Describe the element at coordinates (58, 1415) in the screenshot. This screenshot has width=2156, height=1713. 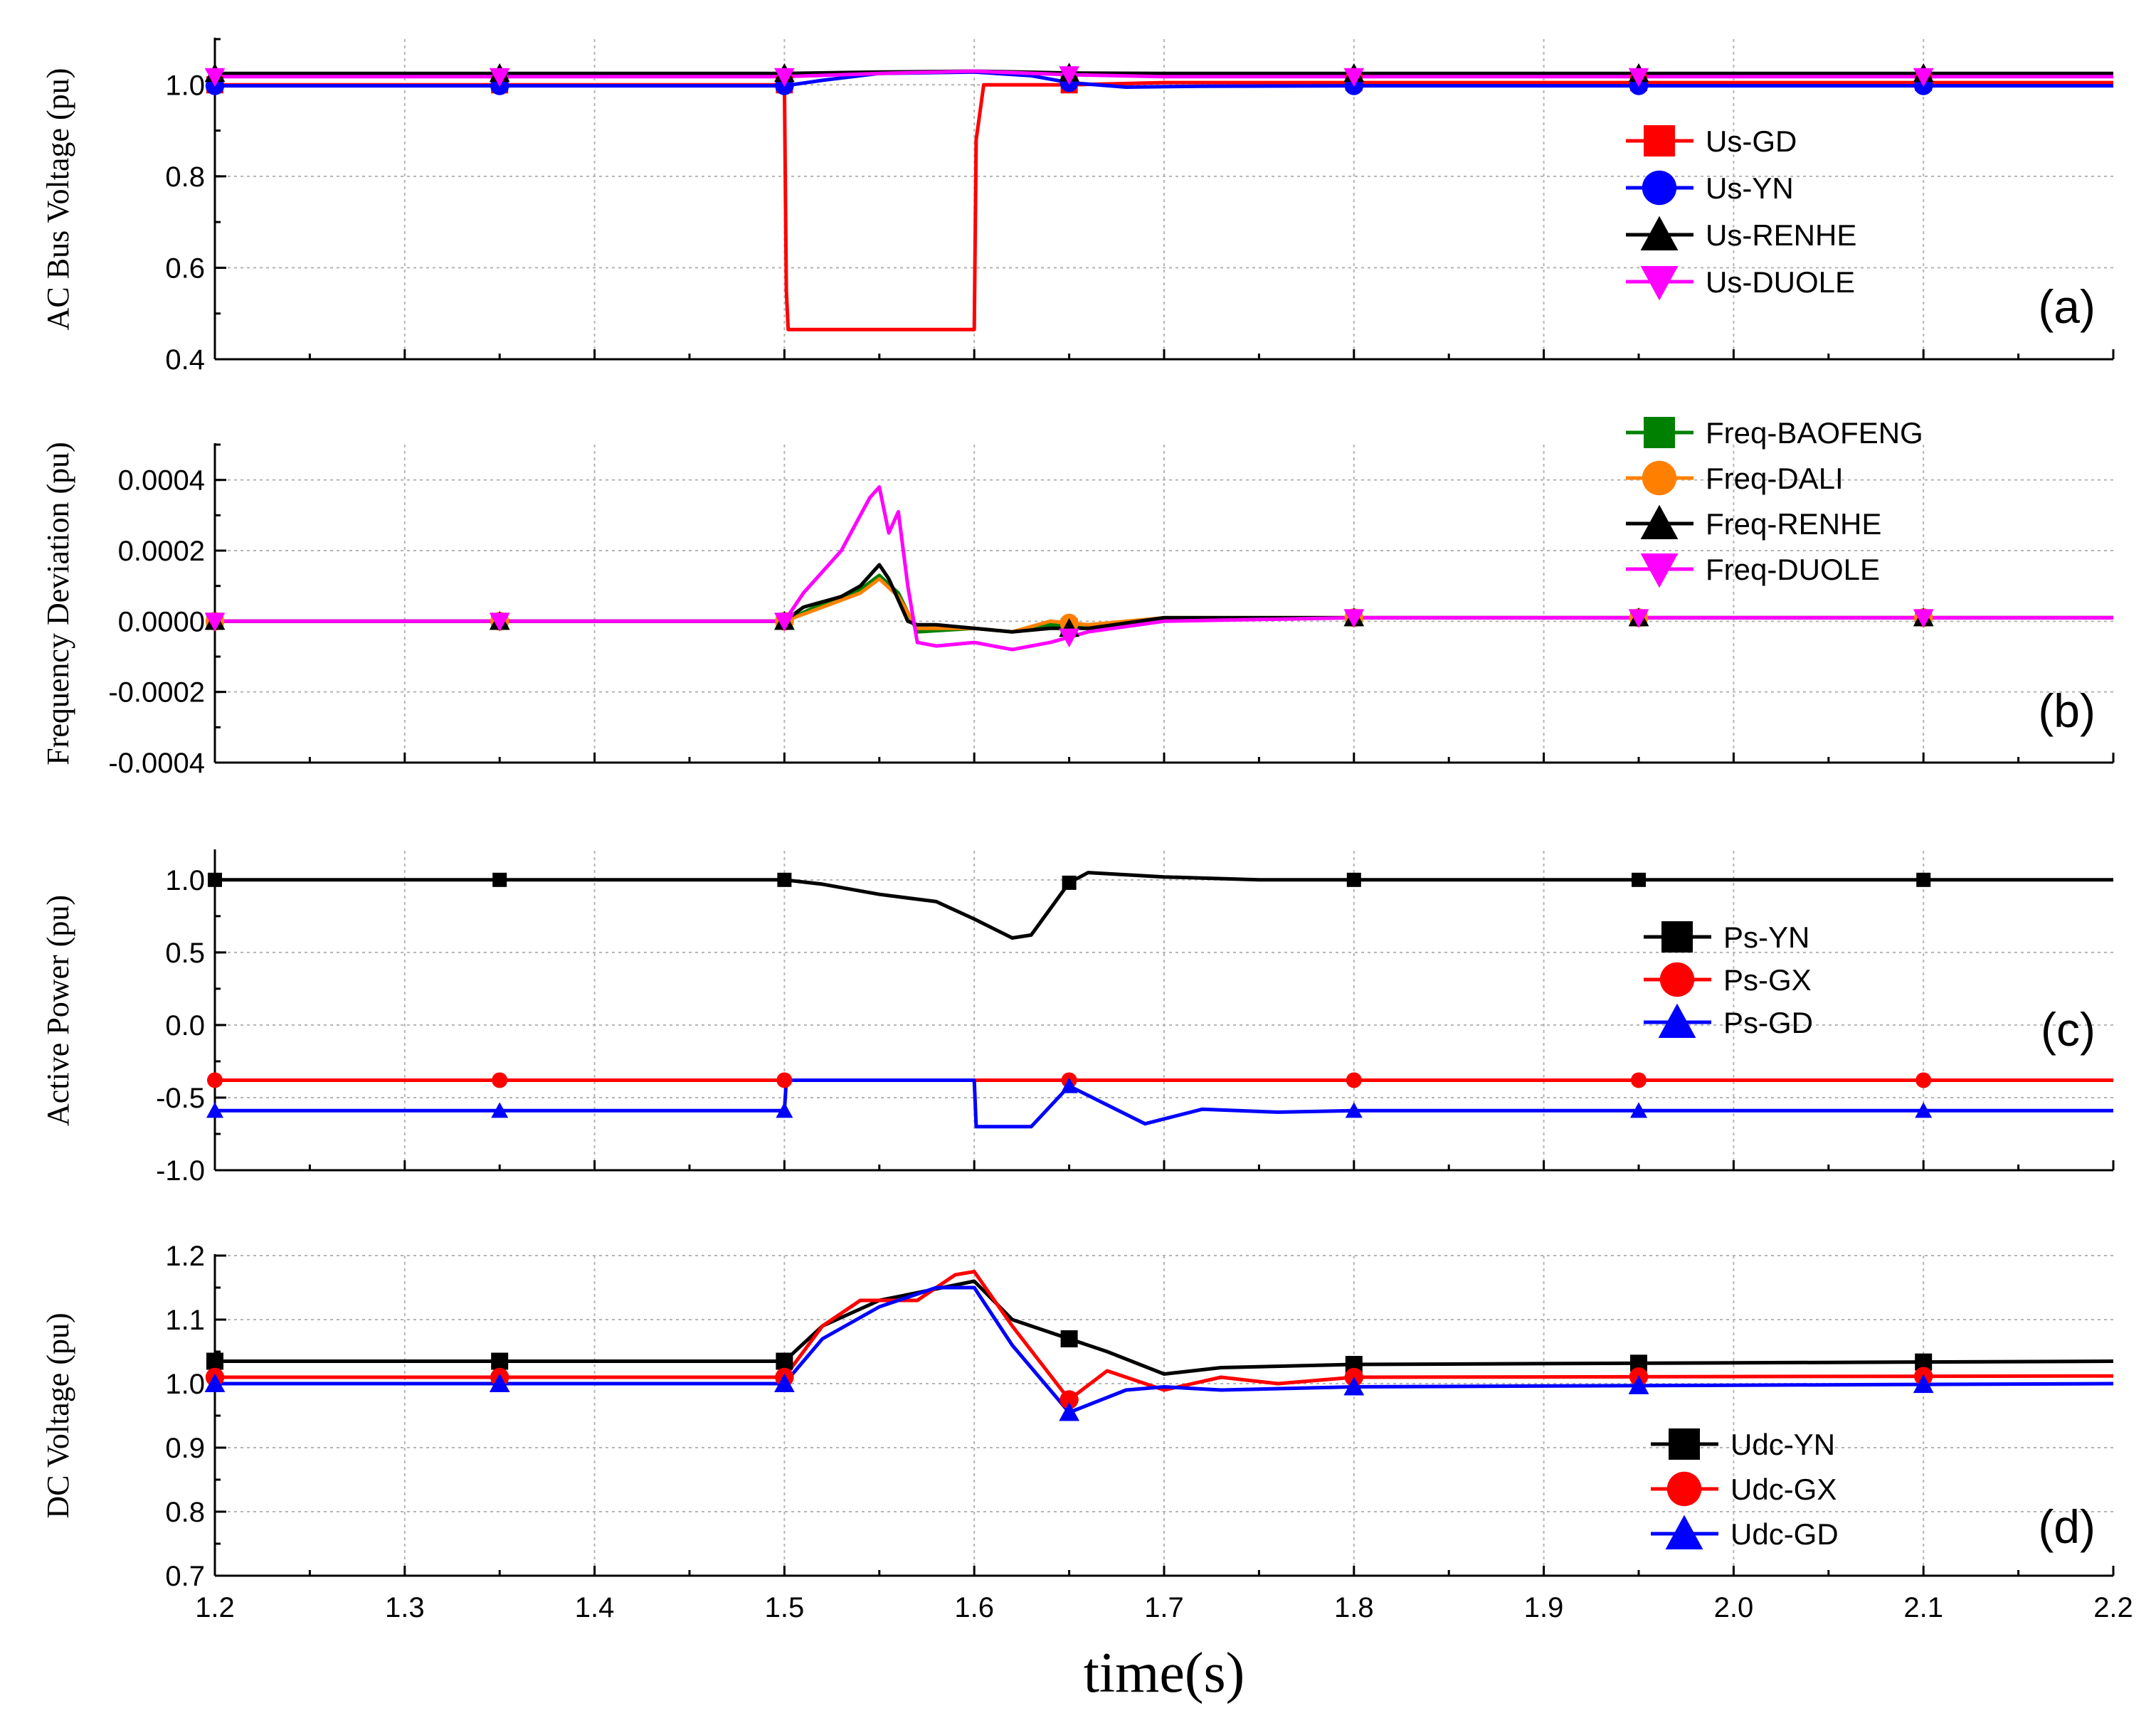
I see `y-axis-label: DC Voltage (pu)` at that location.